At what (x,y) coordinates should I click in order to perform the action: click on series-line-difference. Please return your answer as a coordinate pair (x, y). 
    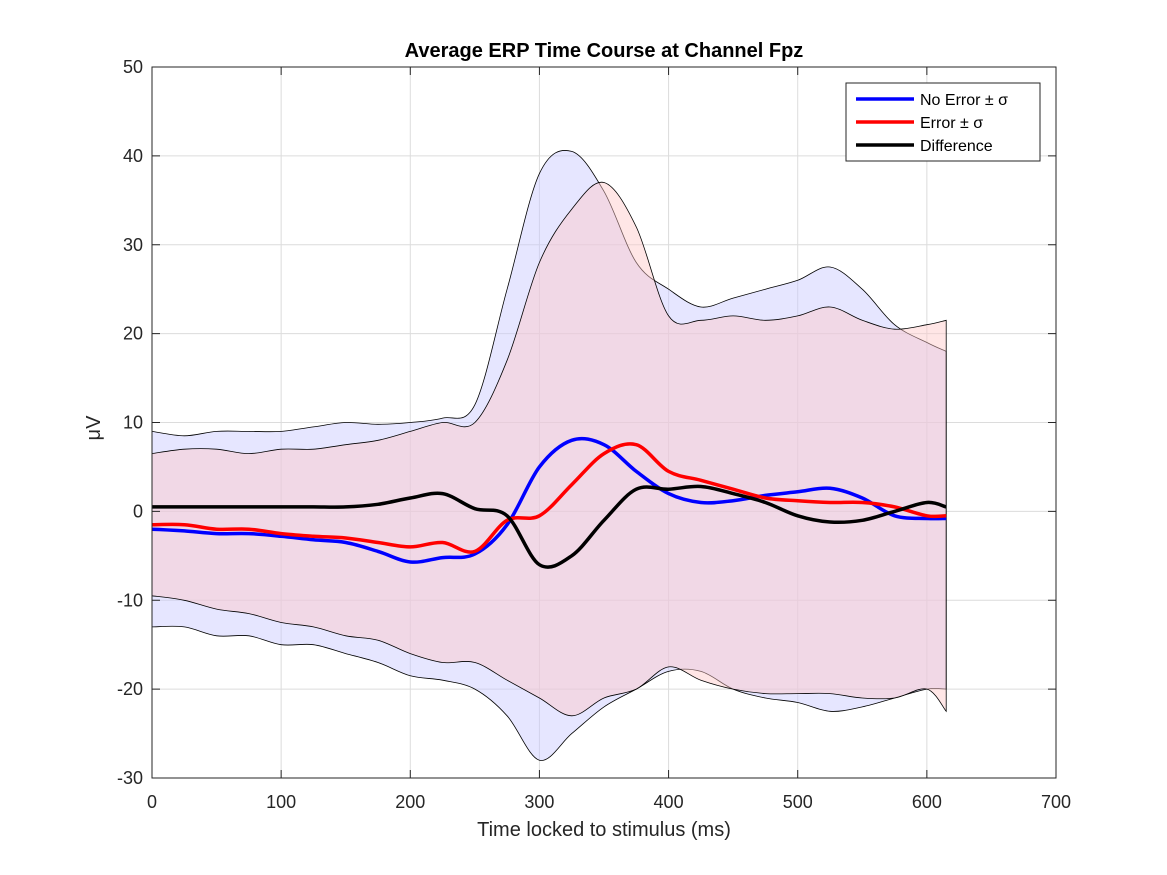
    Looking at the image, I should click on (549, 526).